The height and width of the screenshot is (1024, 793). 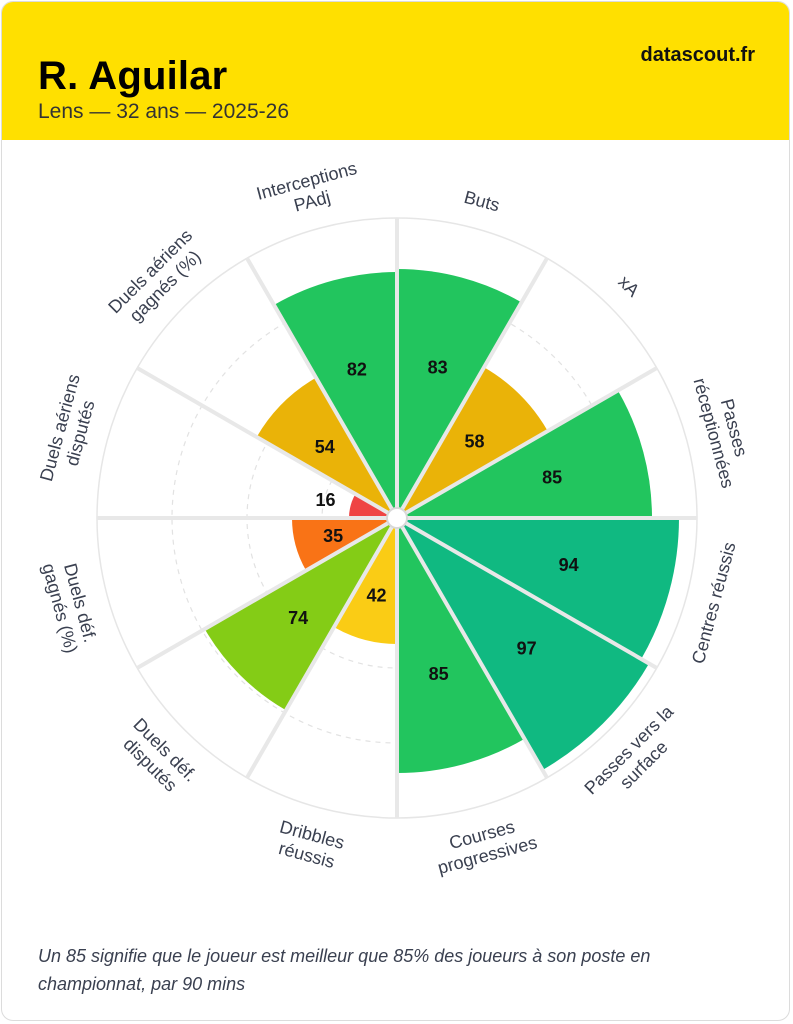 What do you see at coordinates (569, 565) in the screenshot?
I see `value-label-3: 94` at bounding box center [569, 565].